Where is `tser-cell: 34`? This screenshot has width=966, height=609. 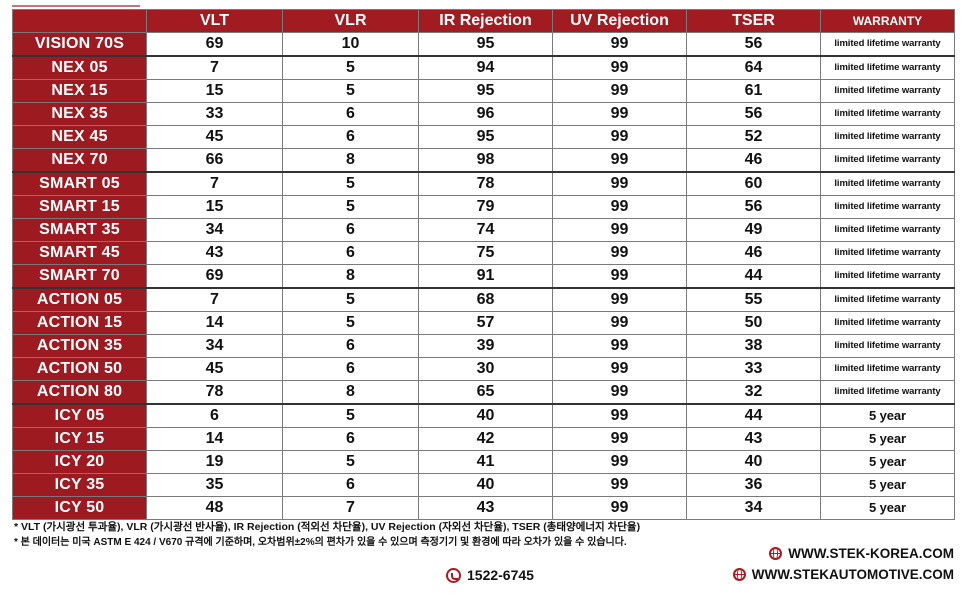
tser-cell: 34 is located at coordinates (753, 508).